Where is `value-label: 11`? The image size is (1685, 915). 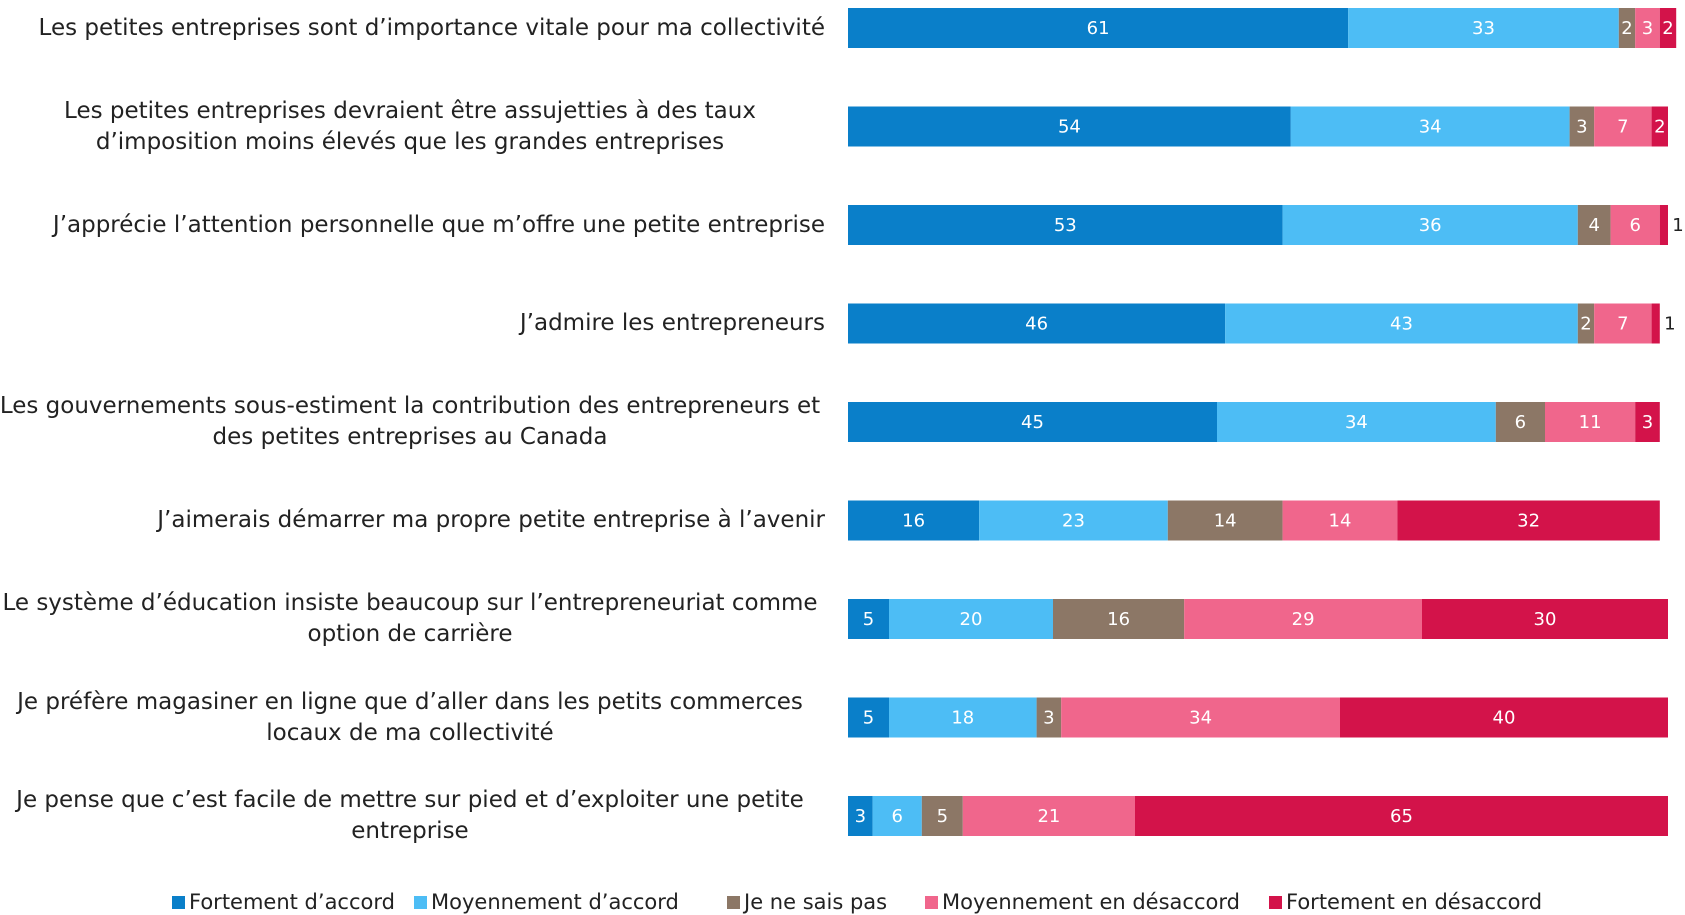 value-label: 11 is located at coordinates (1590, 422).